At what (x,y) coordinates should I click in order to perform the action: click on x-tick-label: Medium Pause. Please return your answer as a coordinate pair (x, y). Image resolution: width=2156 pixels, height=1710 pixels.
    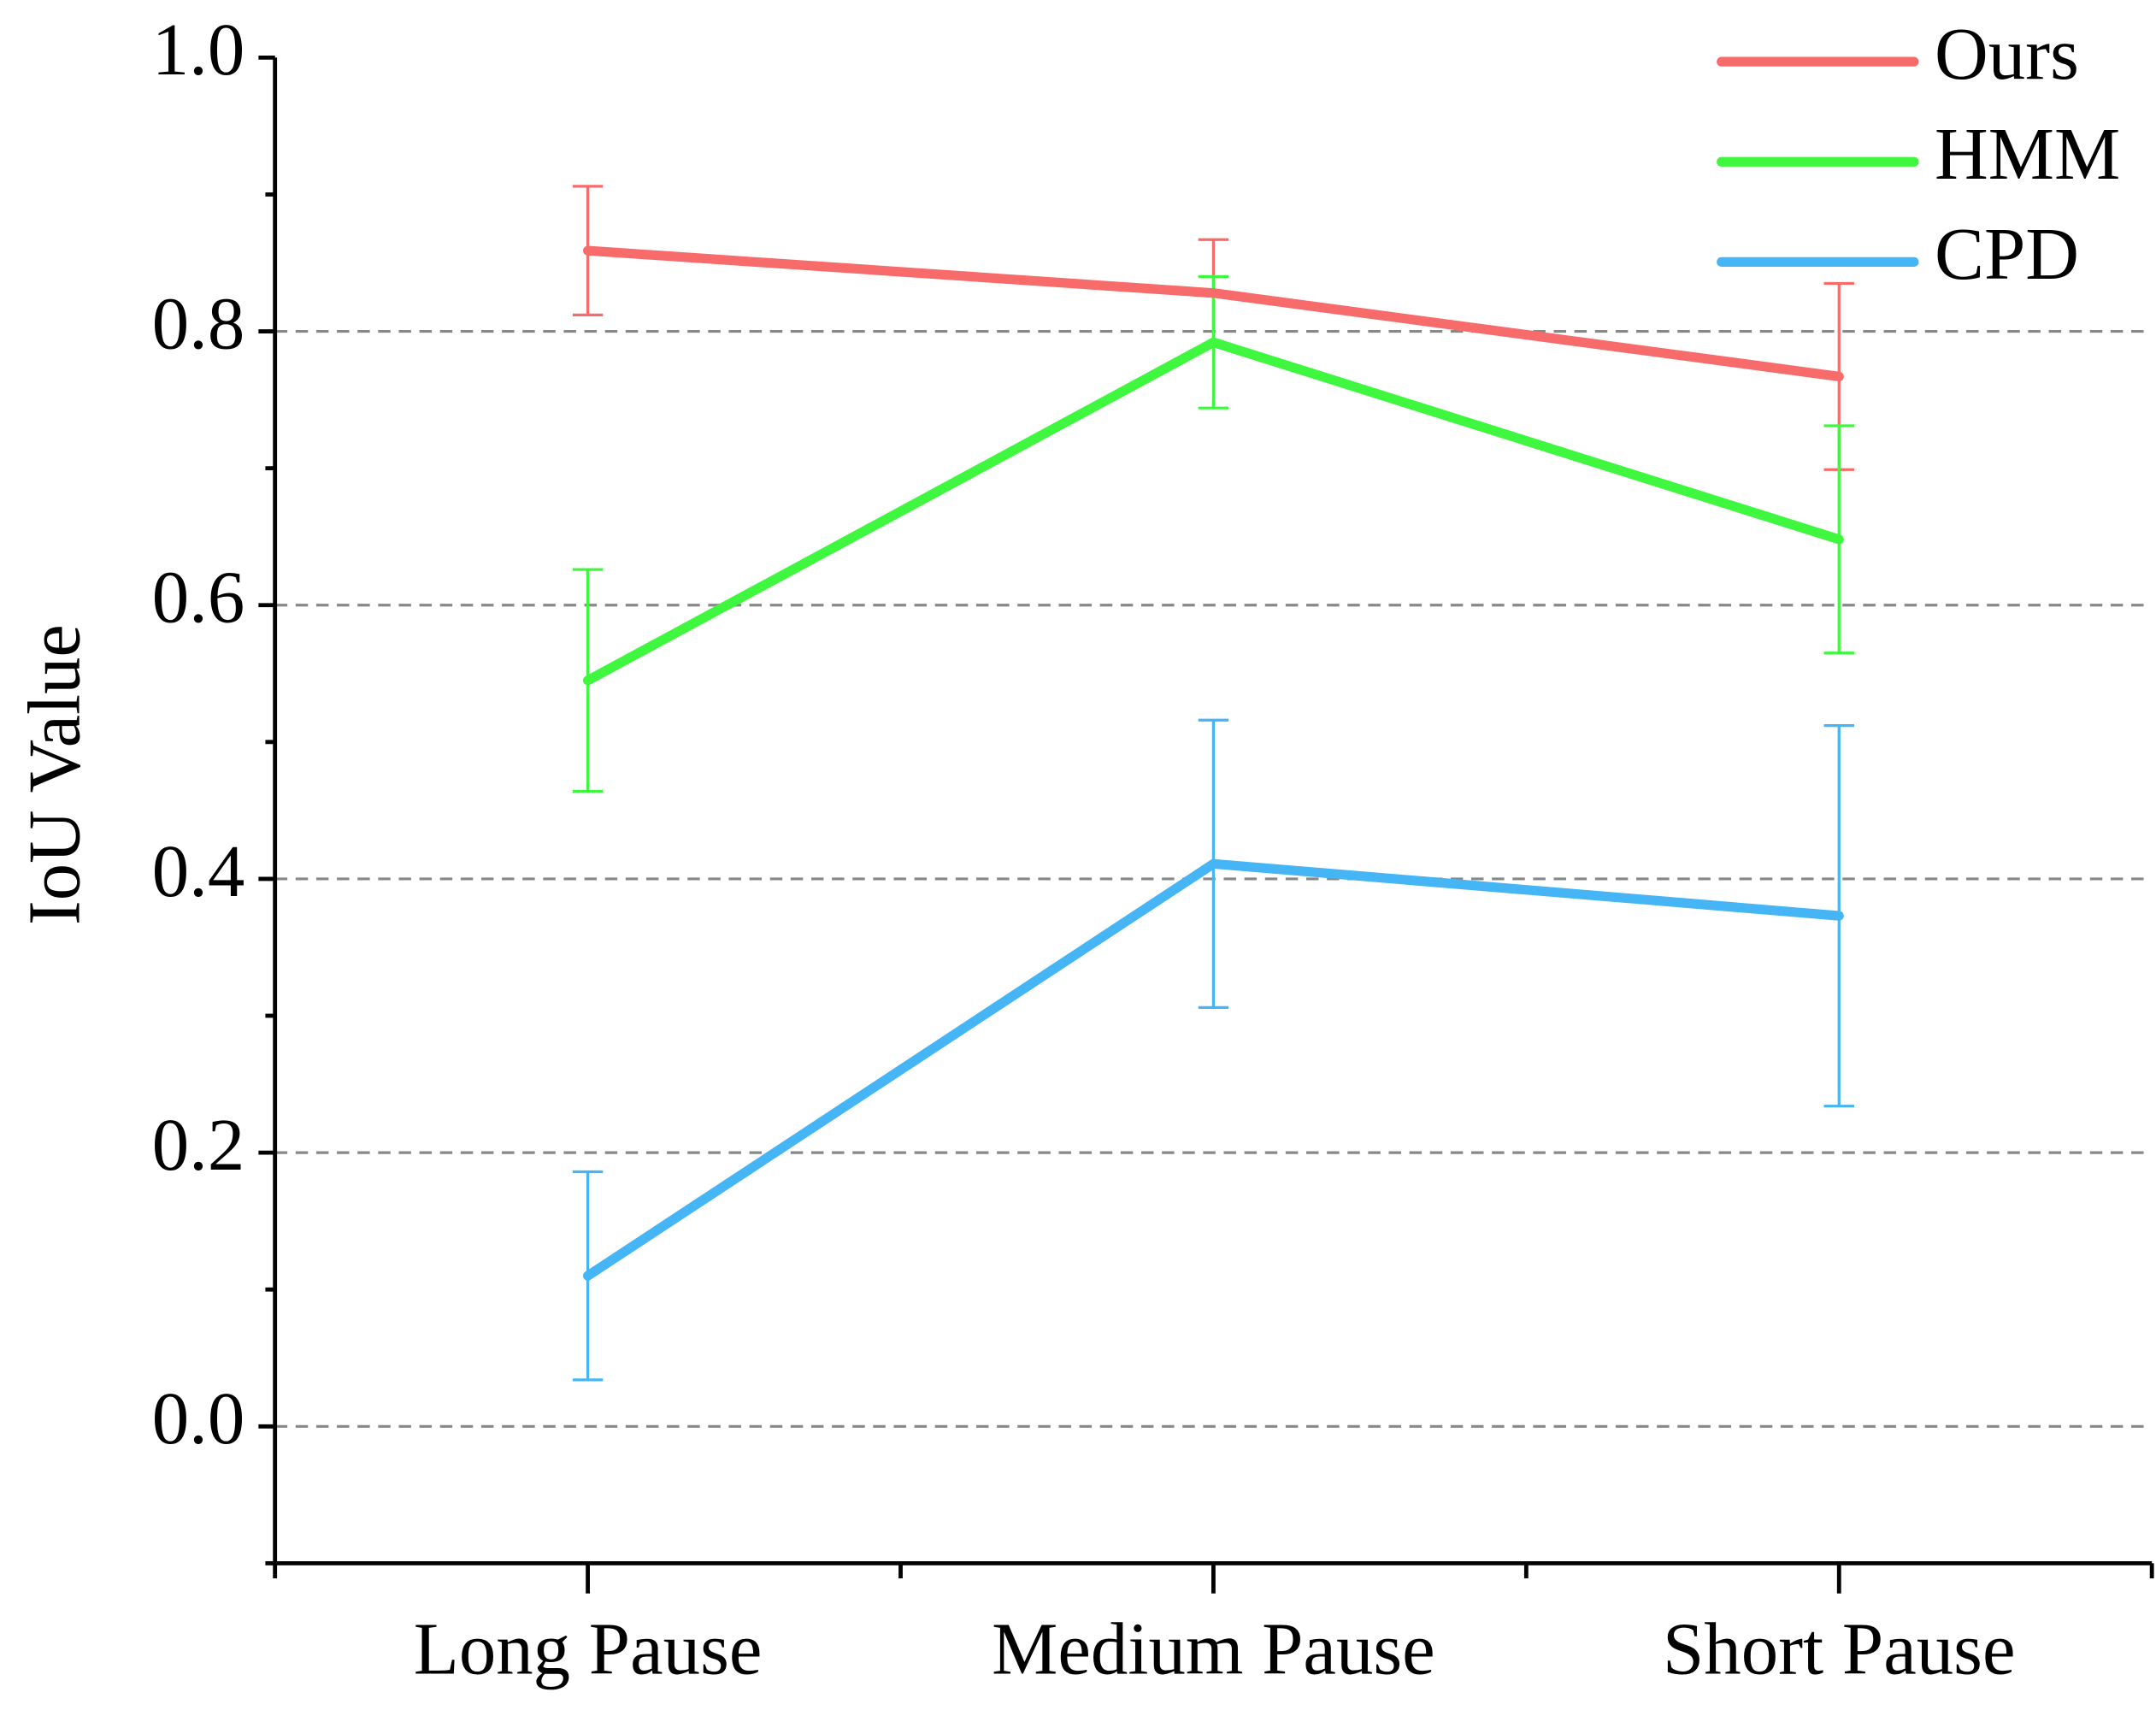
    Looking at the image, I should click on (1213, 1648).